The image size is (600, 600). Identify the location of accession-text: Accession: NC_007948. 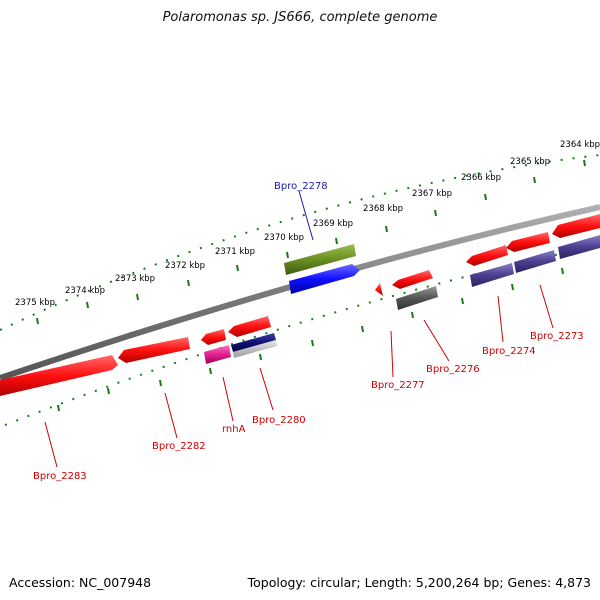
(80, 582).